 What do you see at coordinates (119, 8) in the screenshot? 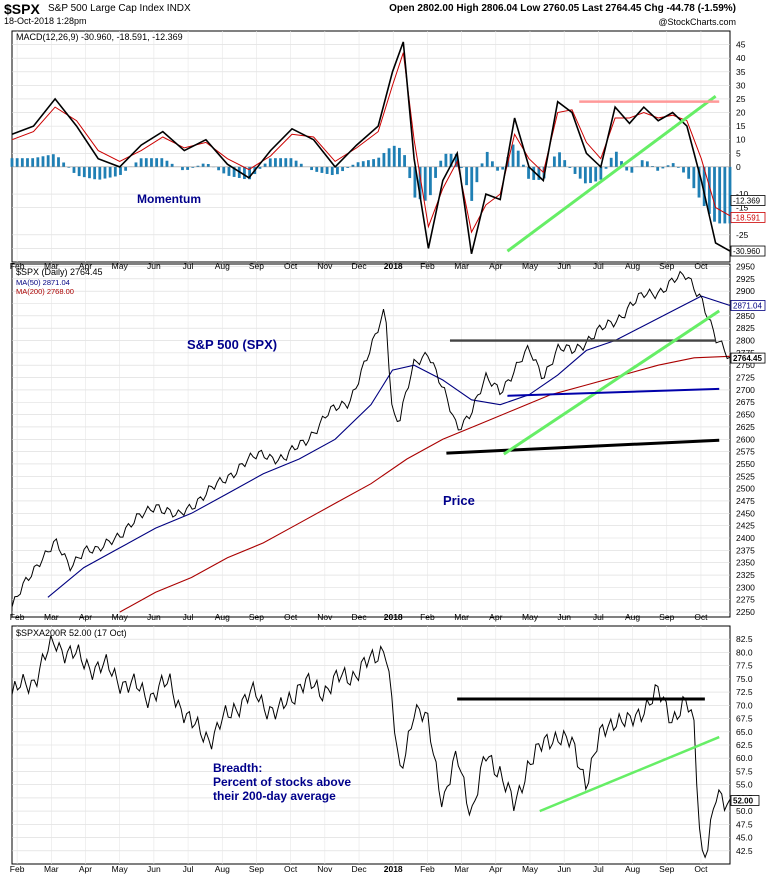
I see `symbol-name: S&P 500 Large Cap Index INDX` at bounding box center [119, 8].